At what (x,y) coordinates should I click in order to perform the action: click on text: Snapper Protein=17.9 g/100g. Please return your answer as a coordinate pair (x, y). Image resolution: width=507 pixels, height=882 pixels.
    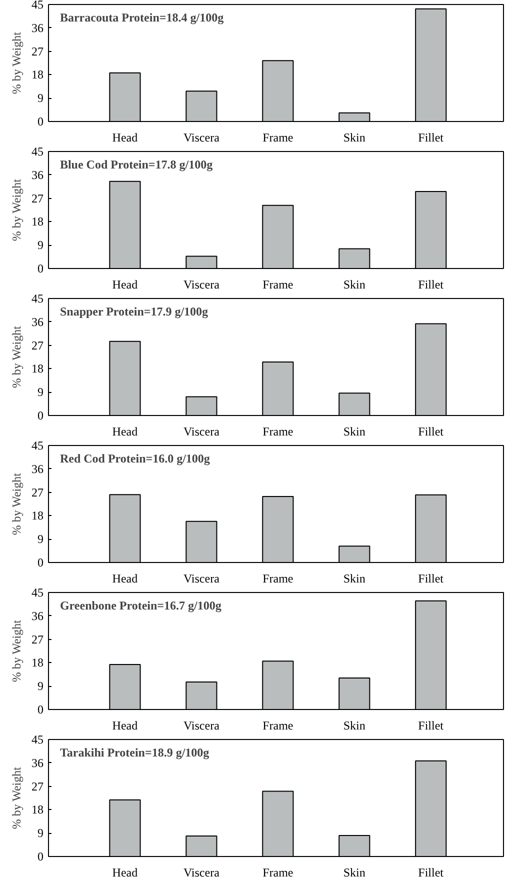
    Looking at the image, I should click on (134, 311).